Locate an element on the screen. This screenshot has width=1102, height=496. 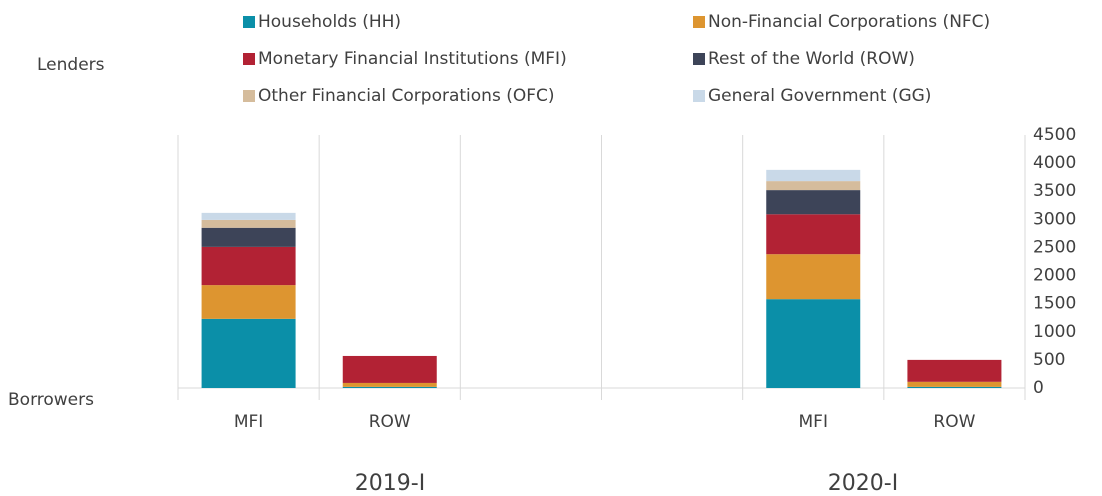
y-tick-label: 2500 is located at coordinates (1054, 247).